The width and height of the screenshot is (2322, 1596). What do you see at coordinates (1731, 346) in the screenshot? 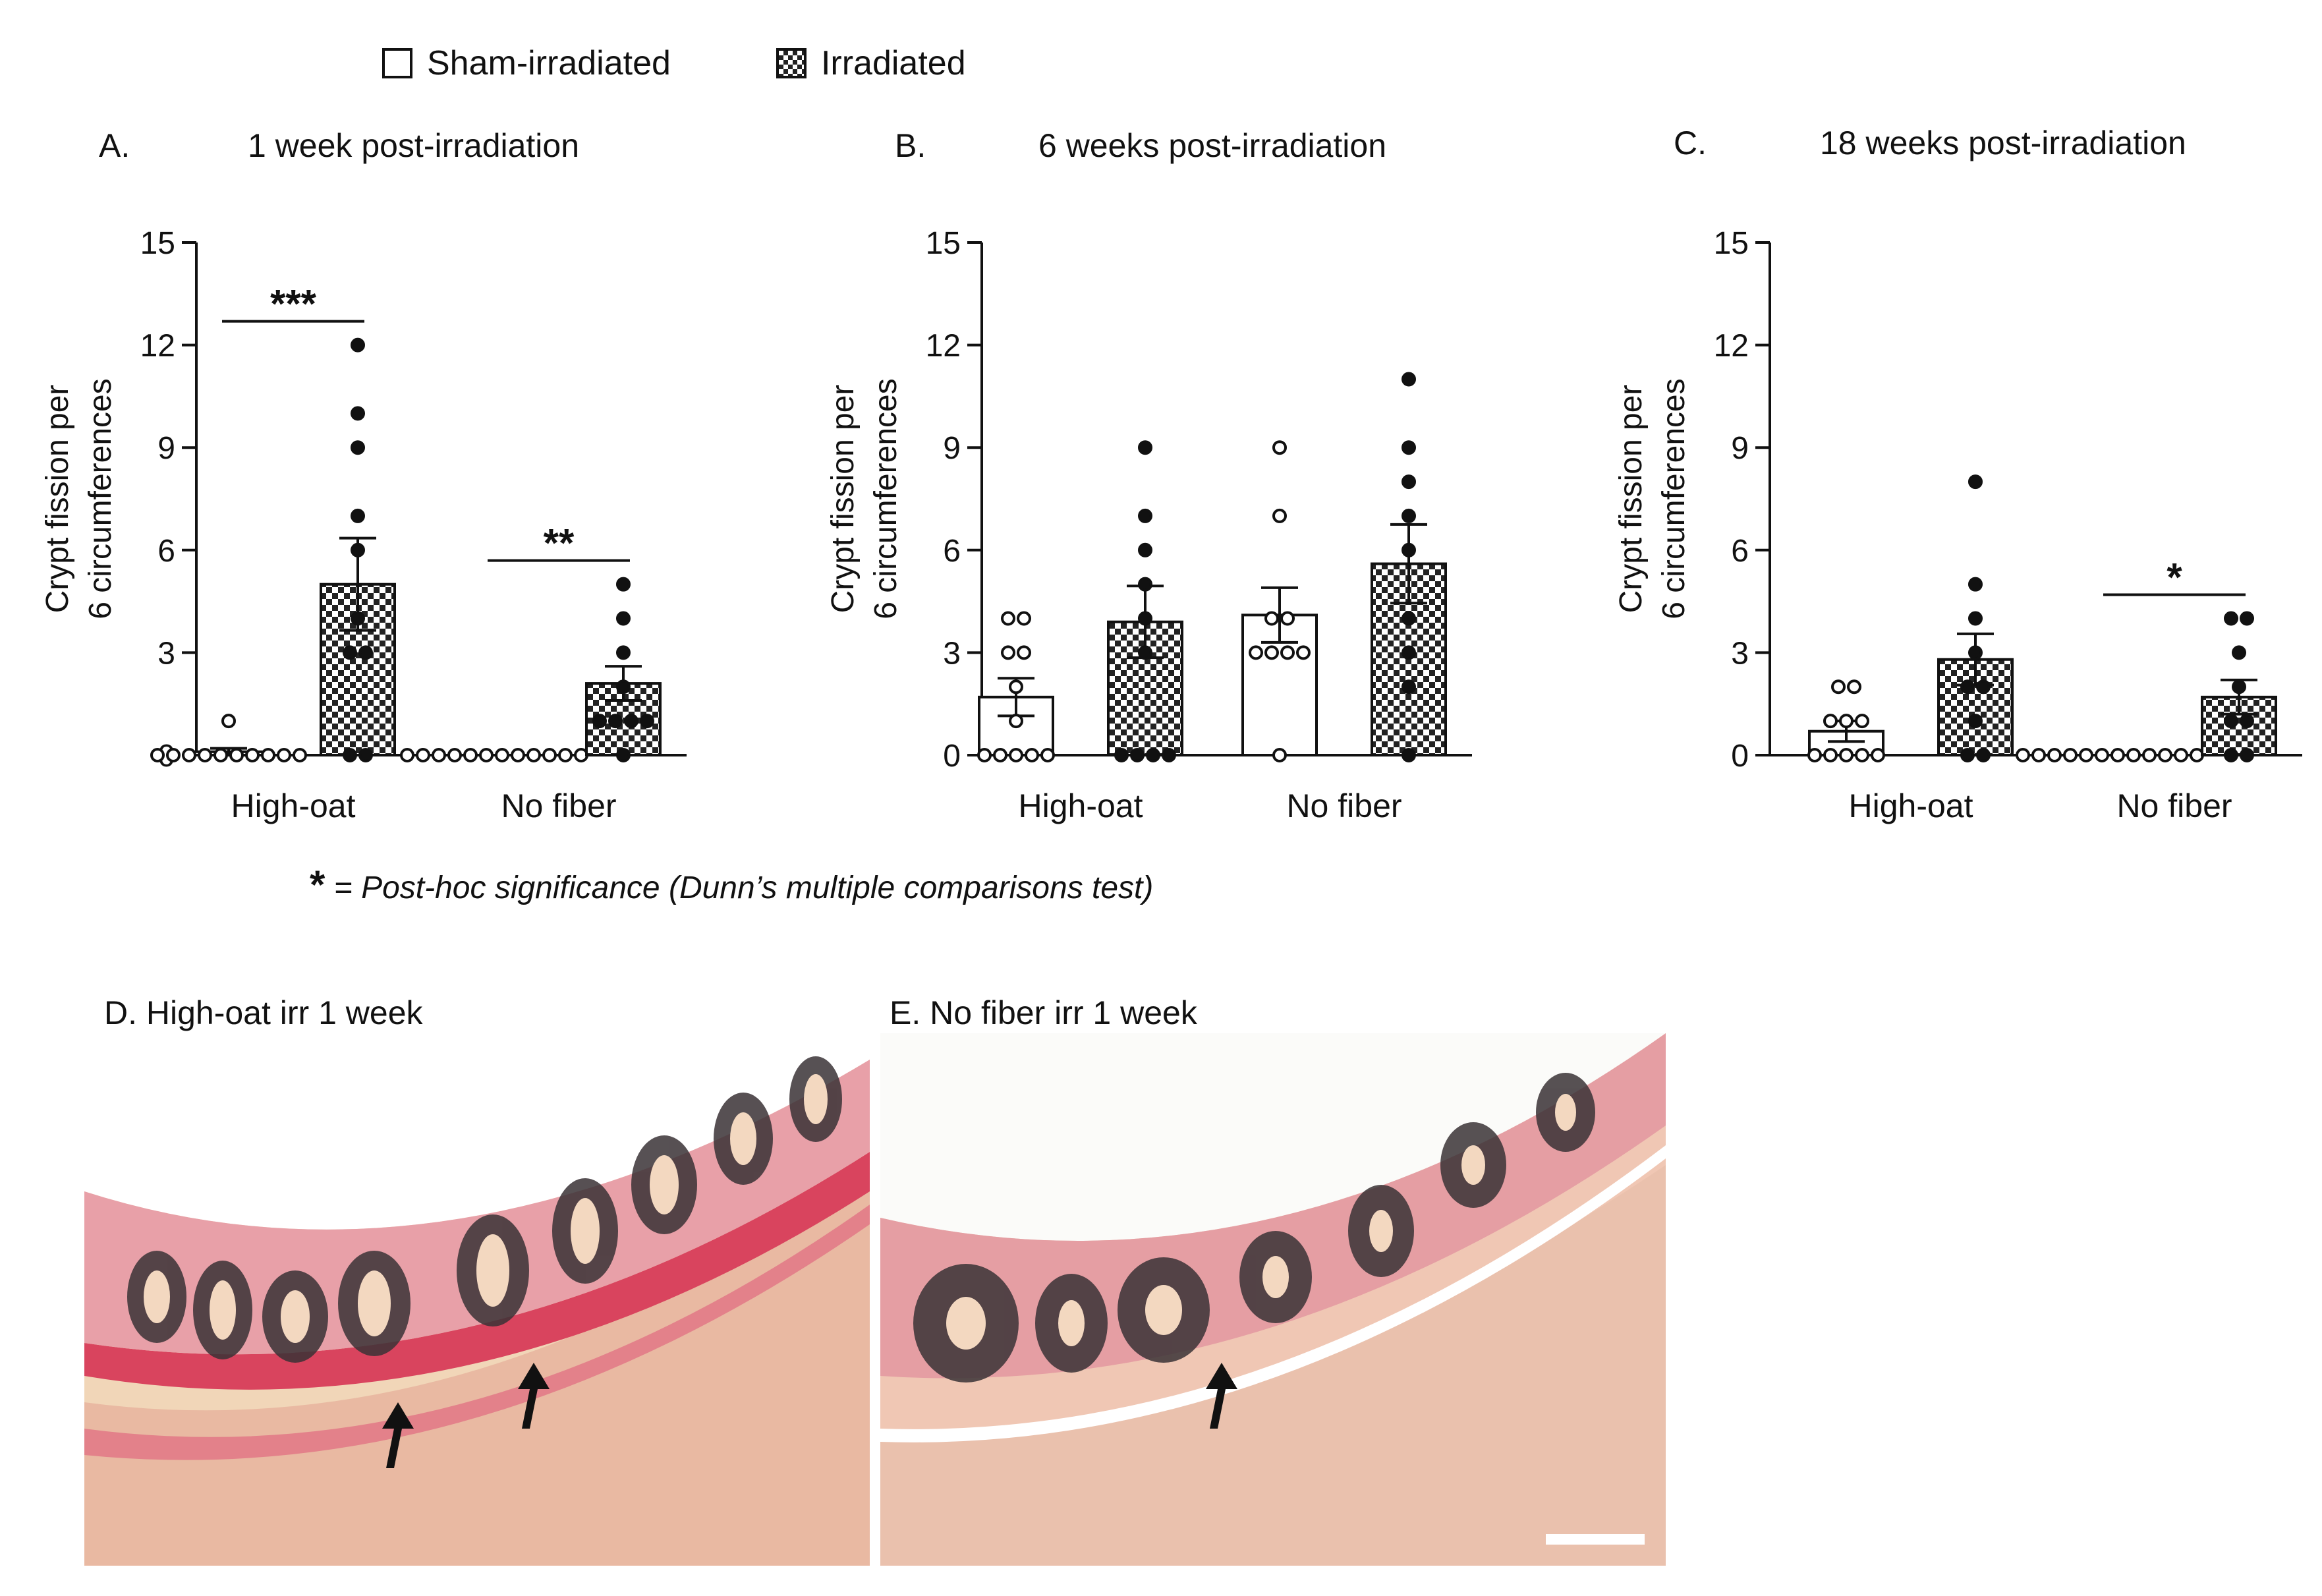
I see `chart-c-y-tick-label-4: 12` at bounding box center [1731, 346].